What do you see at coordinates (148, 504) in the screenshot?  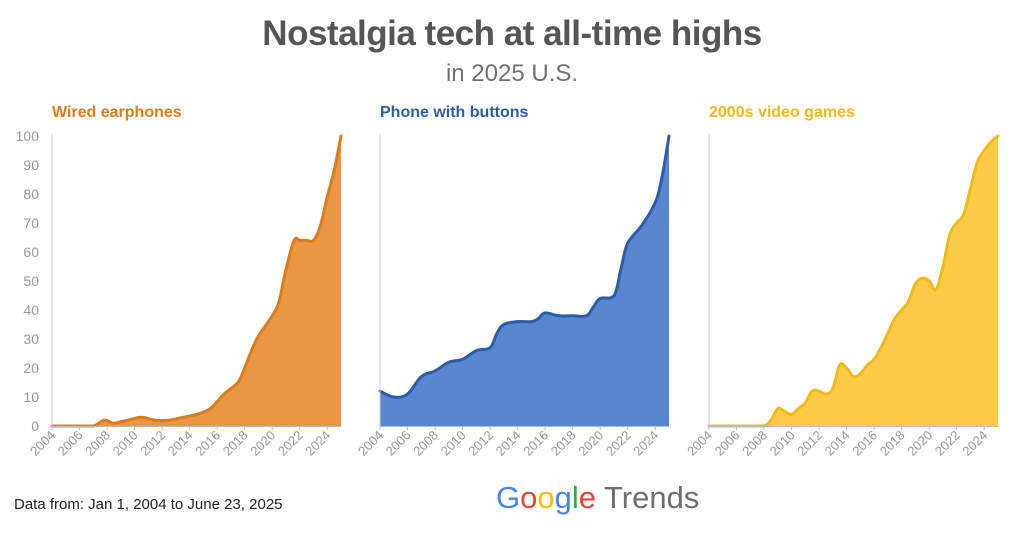 I see `footer-data-range-note: Data from: Jan 1, 2004 to June 23, 2025` at bounding box center [148, 504].